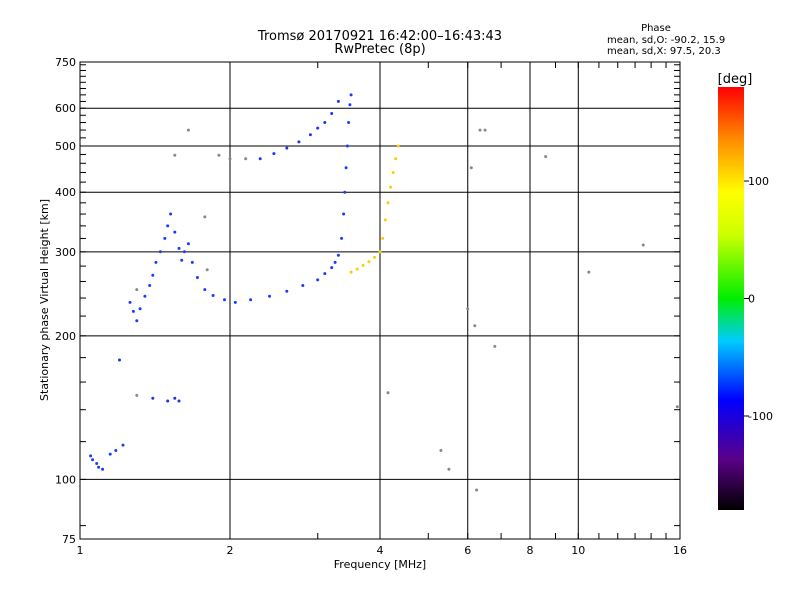 The width and height of the screenshot is (800, 600). What do you see at coordinates (65, 146) in the screenshot?
I see `y-tick-label: 500` at bounding box center [65, 146].